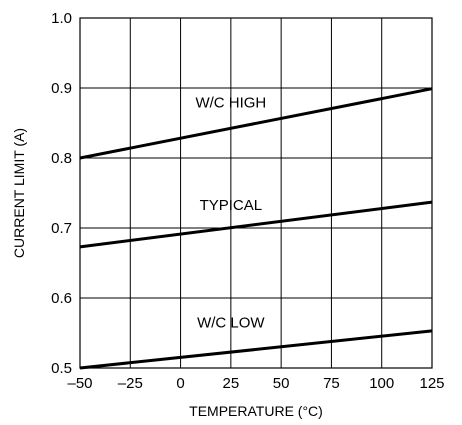  I want to click on x-tick-label: 50, so click(281, 383).